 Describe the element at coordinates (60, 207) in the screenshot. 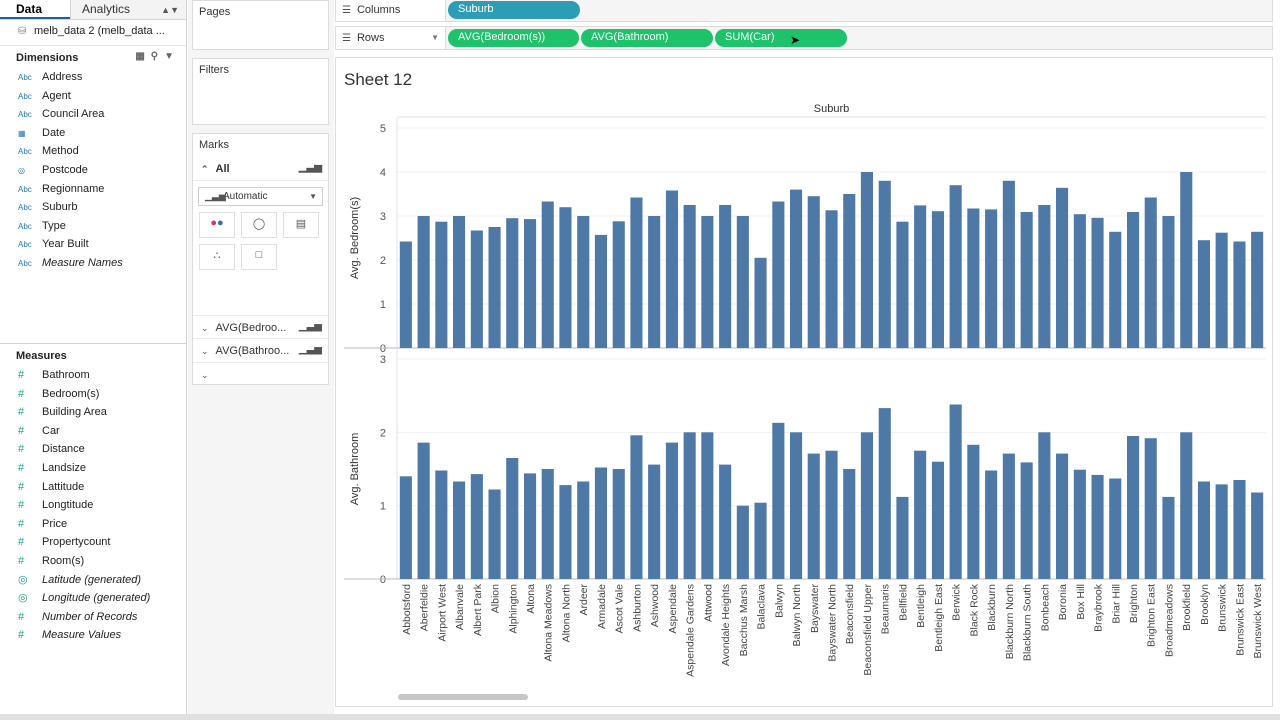

I see `field-label: Suburb` at that location.